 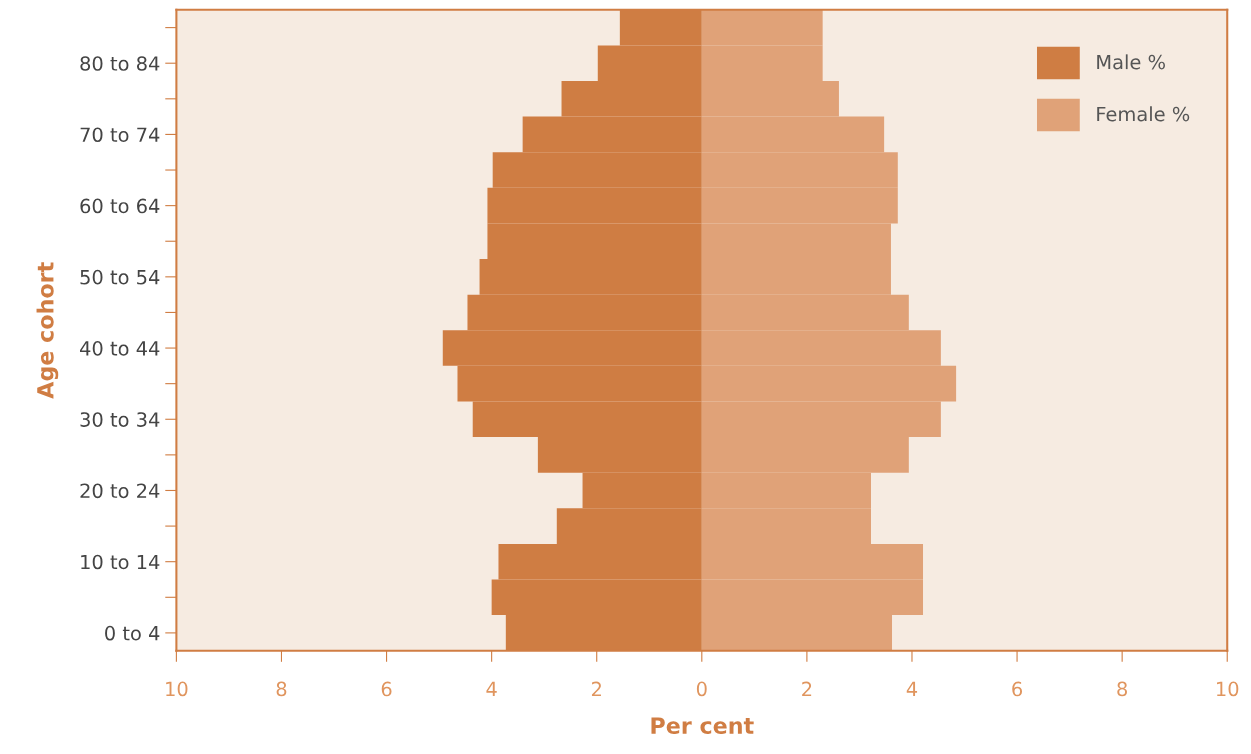 I want to click on y-tick-label: 80 to 84, so click(x=120, y=63).